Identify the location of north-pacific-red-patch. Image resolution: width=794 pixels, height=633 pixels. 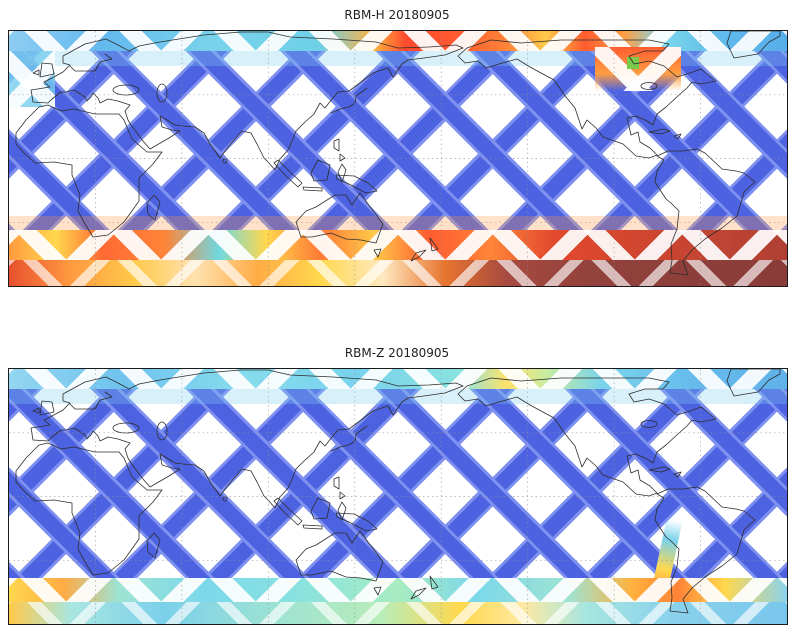
(638, 69).